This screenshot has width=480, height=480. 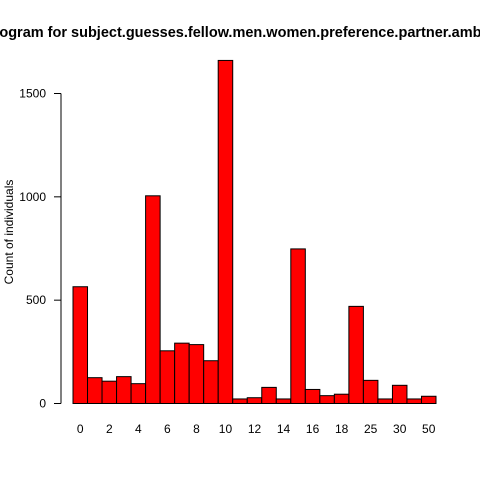 I want to click on y-tick-label: 1500, so click(x=32, y=94).